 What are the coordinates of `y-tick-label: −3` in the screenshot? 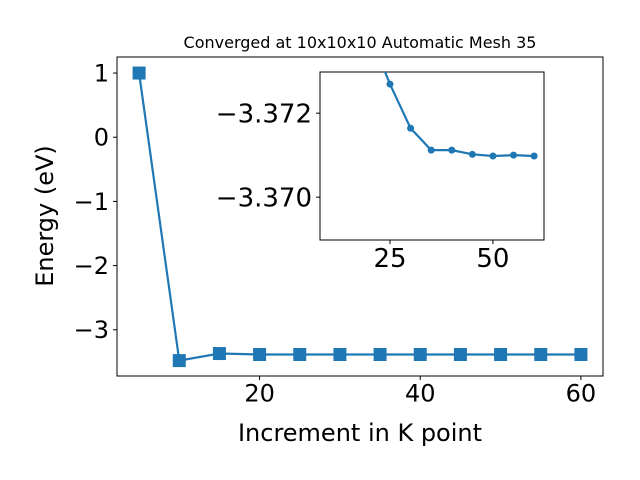 It's located at (91, 330).